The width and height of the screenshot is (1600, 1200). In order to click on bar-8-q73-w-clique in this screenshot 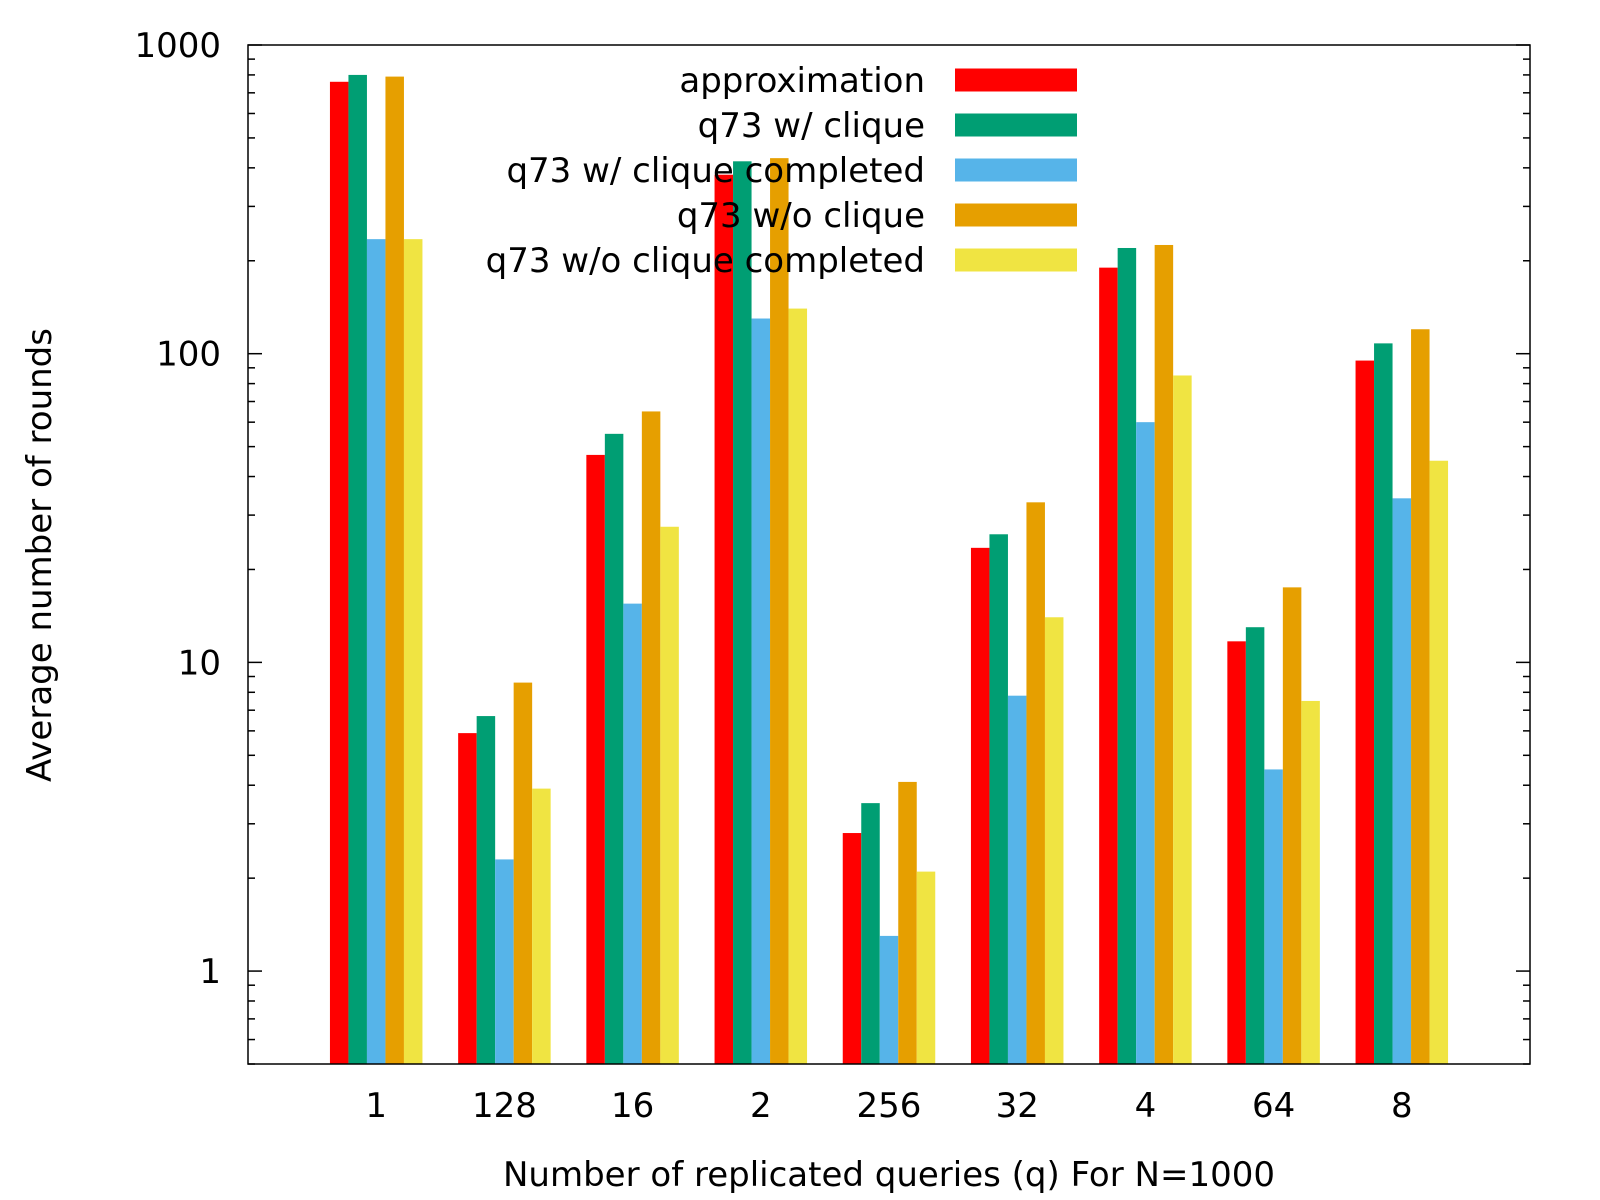, I will do `click(1383, 703)`.